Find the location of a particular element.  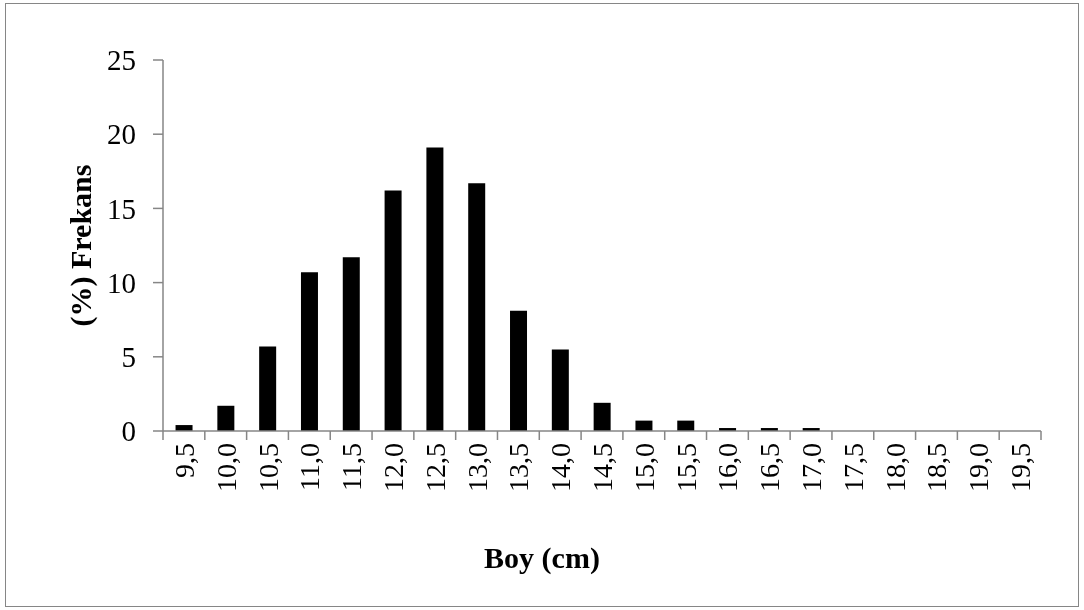

x-tick-label: 19,0 is located at coordinates (978, 467).